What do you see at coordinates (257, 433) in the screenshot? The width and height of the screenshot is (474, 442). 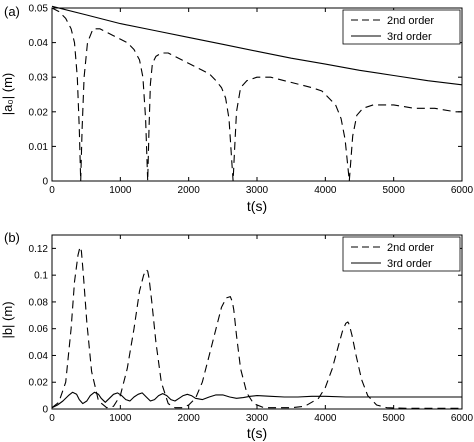 I see `x-axis-label-b: t(s)` at bounding box center [257, 433].